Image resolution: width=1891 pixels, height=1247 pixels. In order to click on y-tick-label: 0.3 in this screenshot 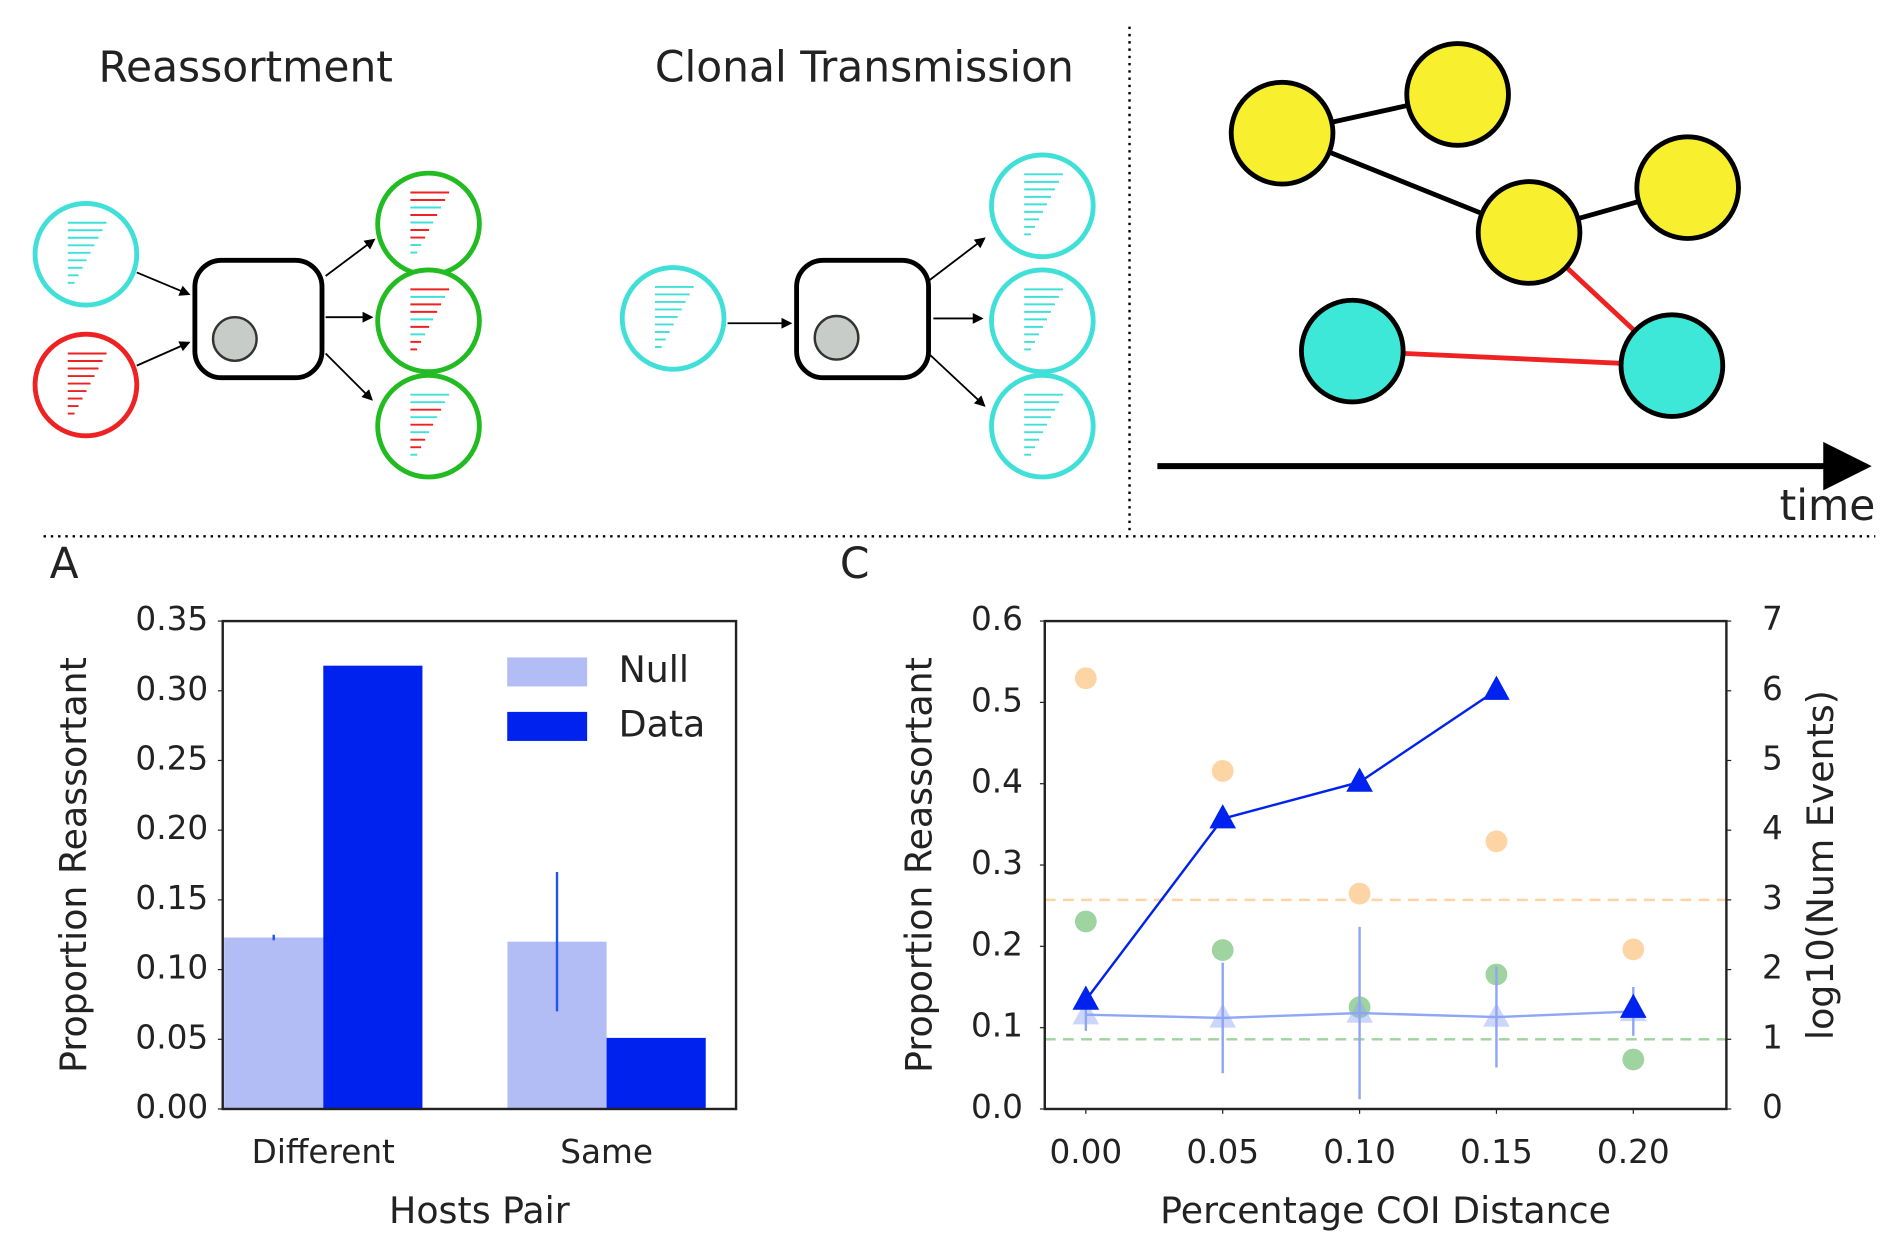, I will do `click(997, 863)`.